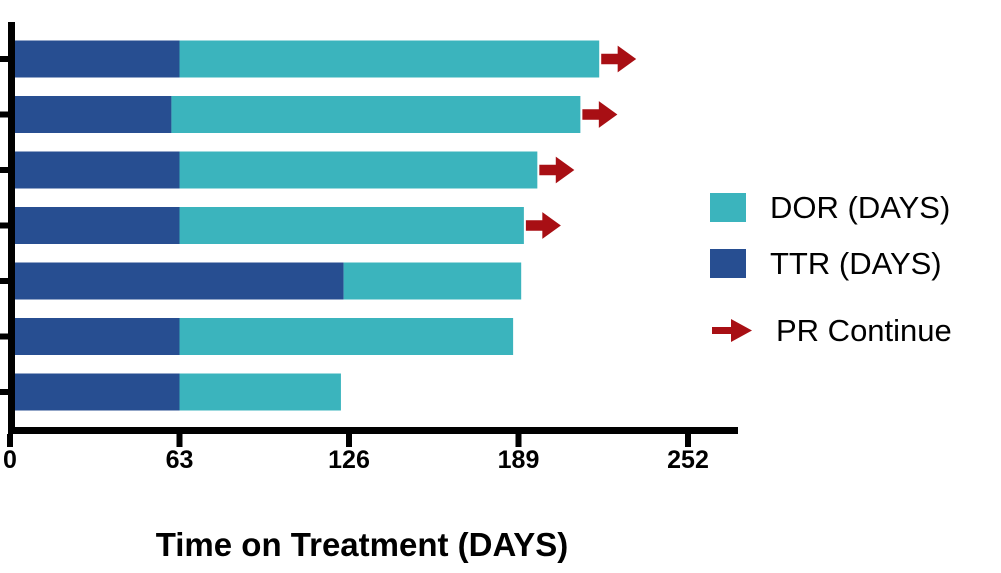 The image size is (1001, 573). What do you see at coordinates (519, 460) in the screenshot?
I see `x-tick-label: 189` at bounding box center [519, 460].